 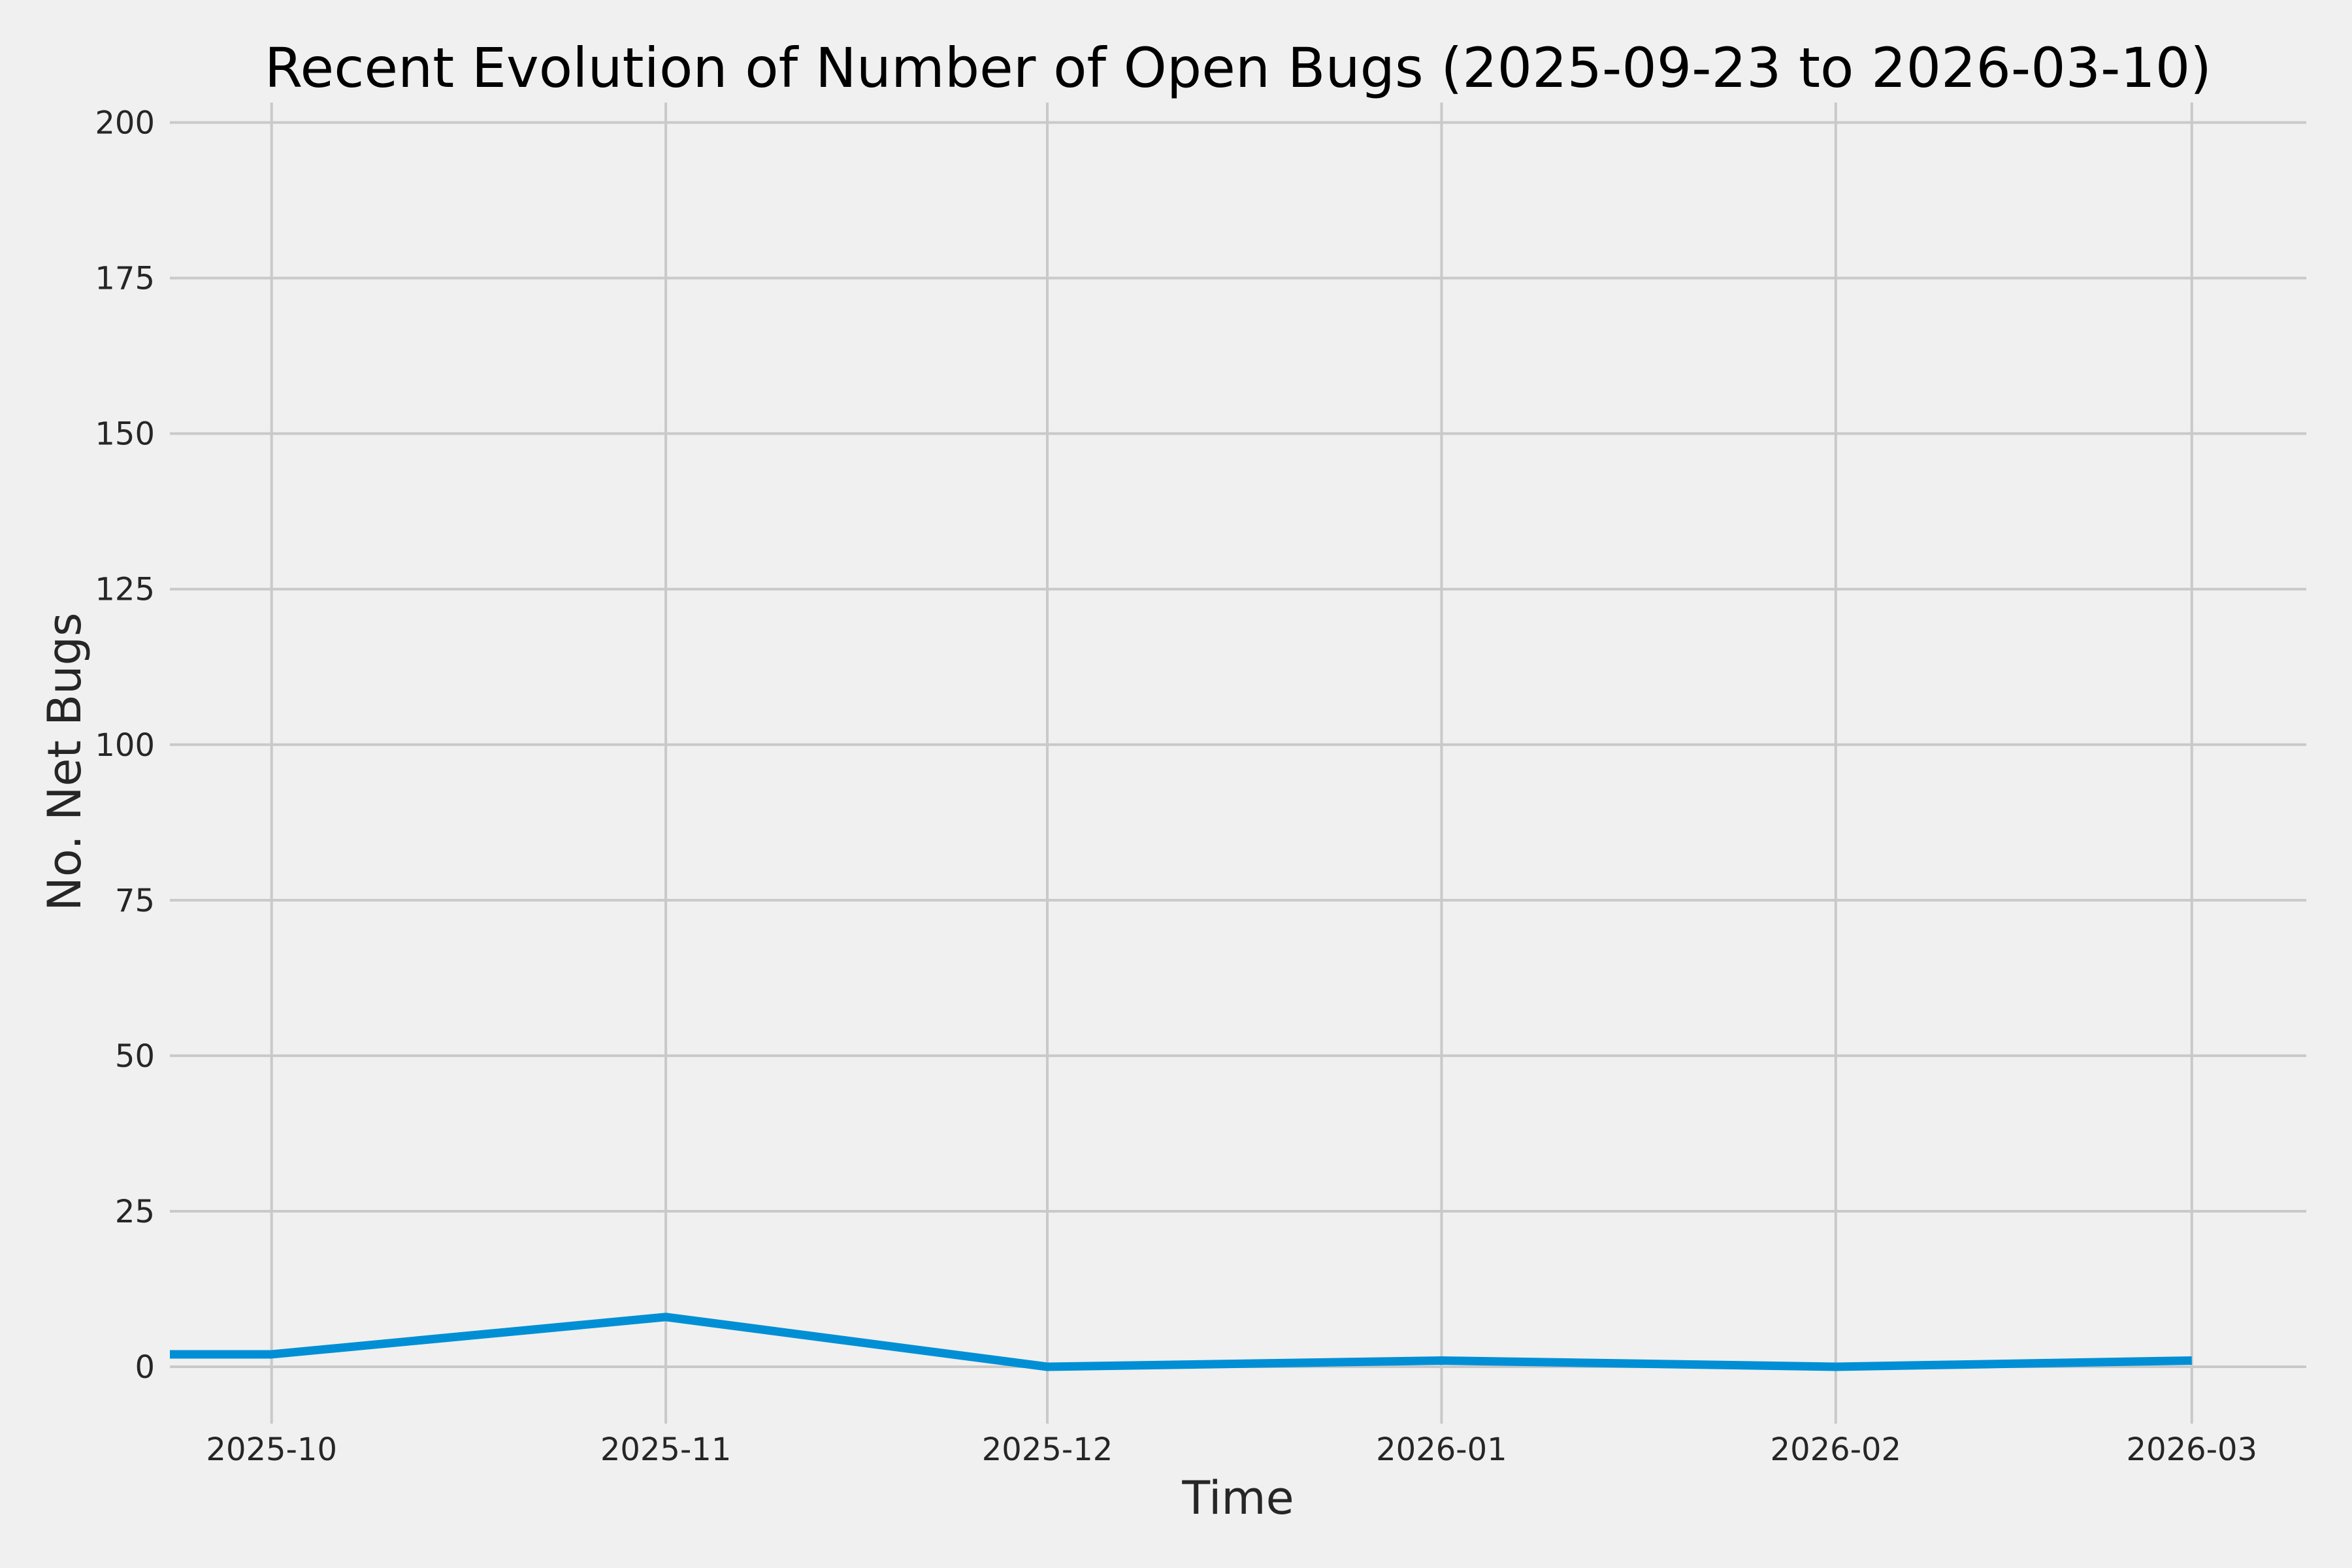 What do you see at coordinates (1441, 1449) in the screenshot?
I see `x-tick-label: 2026-01` at bounding box center [1441, 1449].